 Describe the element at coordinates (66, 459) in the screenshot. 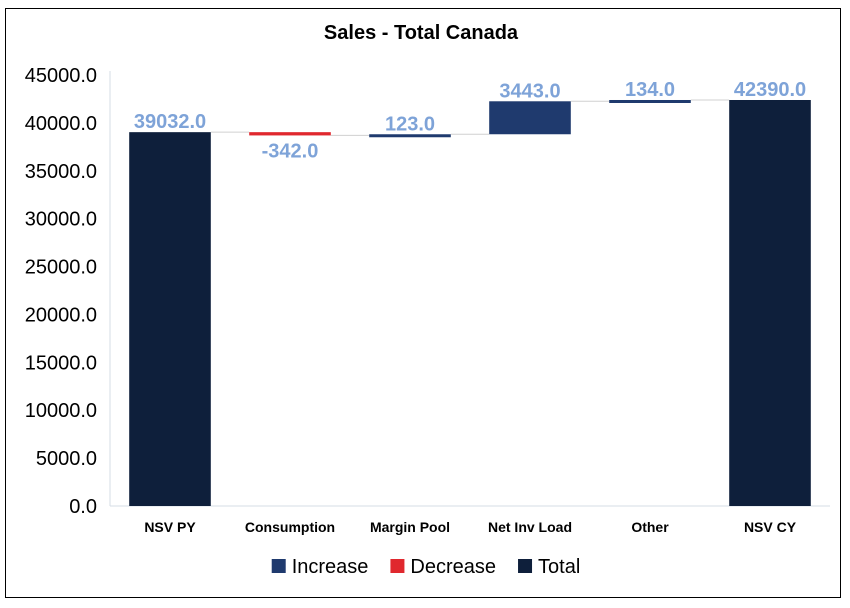

I see `y-tick-label: 5000.0` at that location.